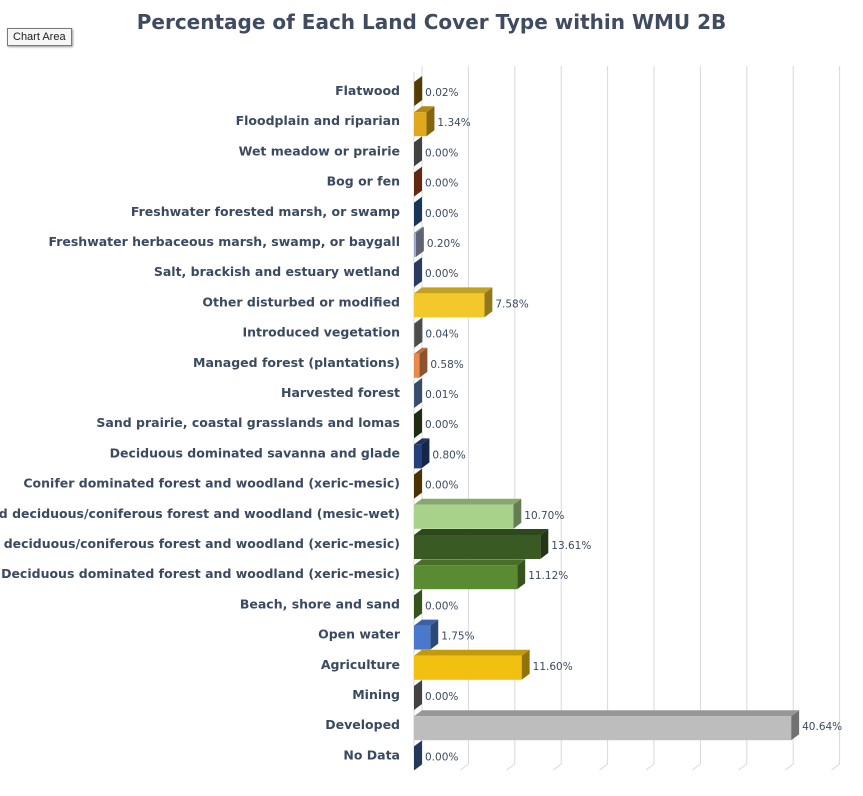 The height and width of the screenshot is (796, 863). I want to click on category-label: Floodplain and riparian, so click(318, 120).